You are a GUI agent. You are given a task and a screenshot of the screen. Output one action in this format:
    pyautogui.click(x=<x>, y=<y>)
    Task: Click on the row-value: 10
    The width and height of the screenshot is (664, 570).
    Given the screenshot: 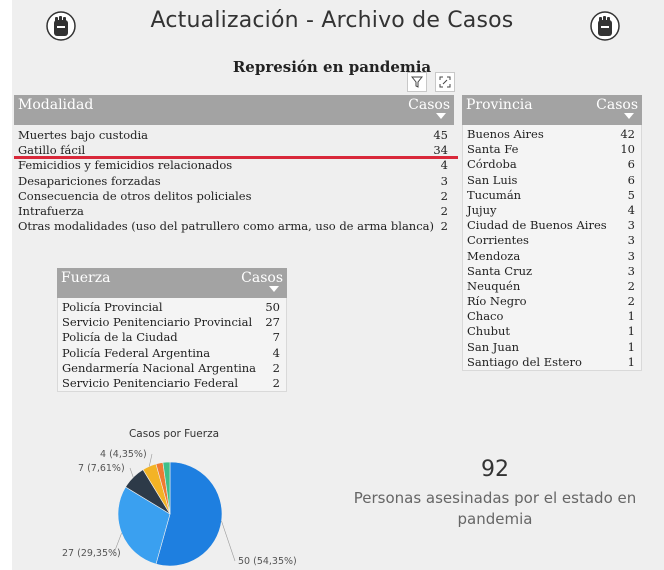 What is the action you would take?
    pyautogui.click(x=627, y=149)
    